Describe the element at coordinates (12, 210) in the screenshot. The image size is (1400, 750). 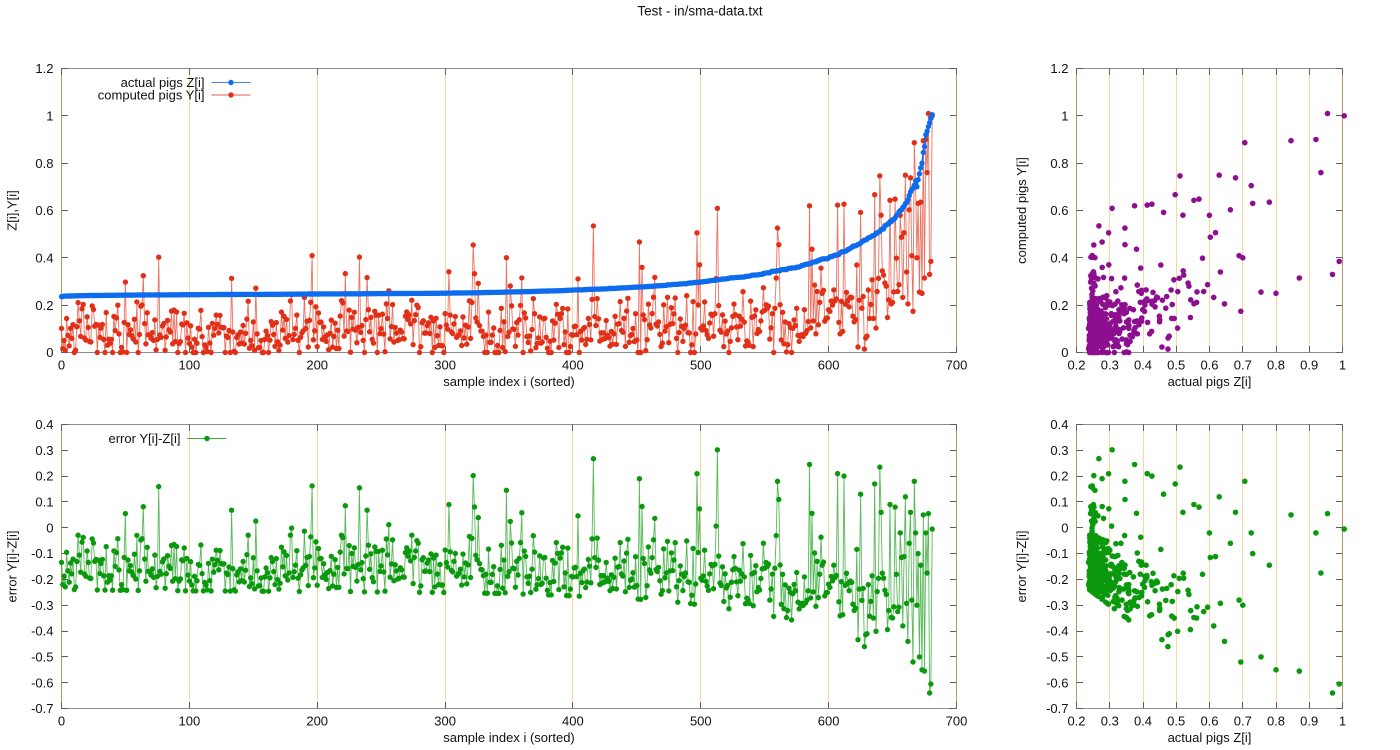
I see `svg-text: Z[i],Y[i]` at that location.